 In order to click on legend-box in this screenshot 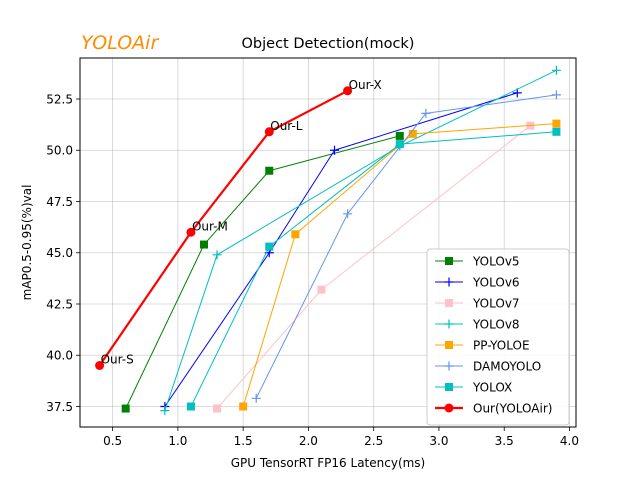, I will do `click(498, 337)`.